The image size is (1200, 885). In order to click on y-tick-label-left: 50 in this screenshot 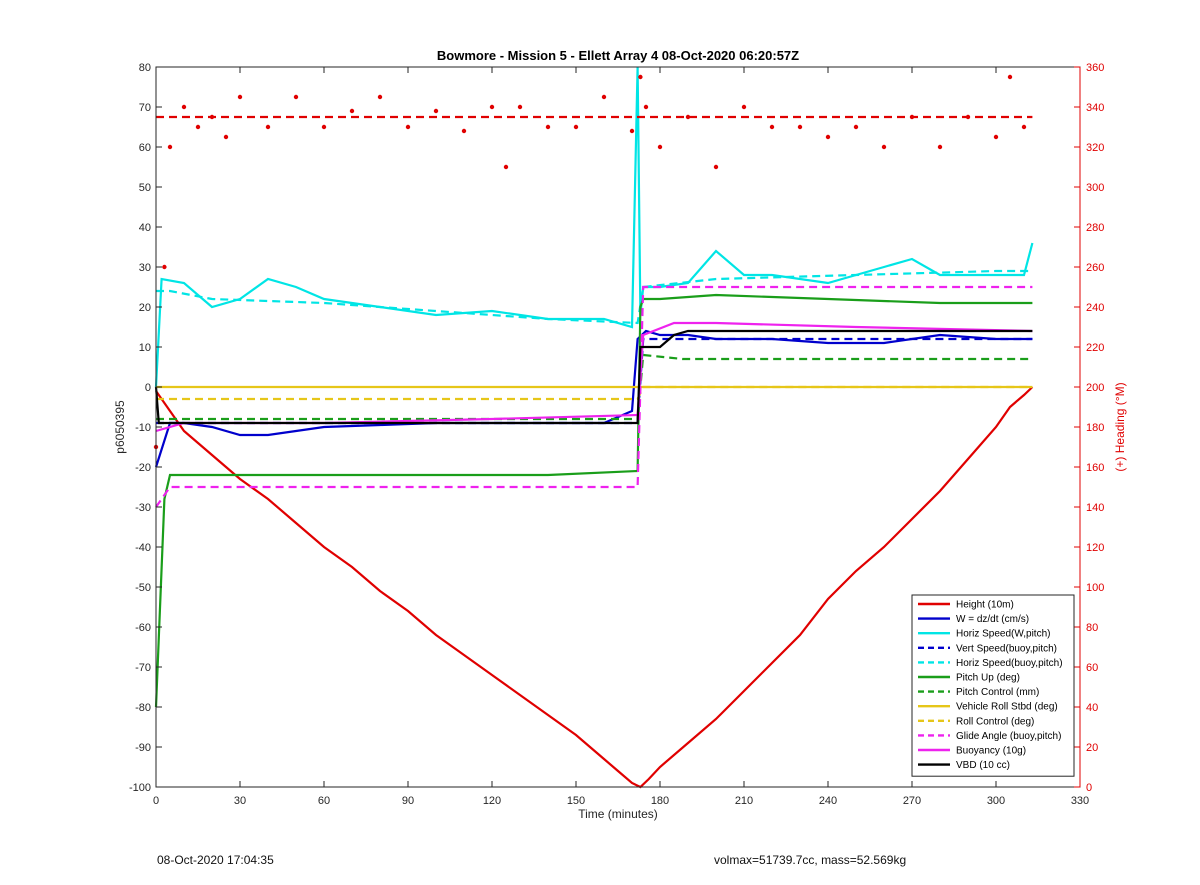, I will do `click(145, 188)`.